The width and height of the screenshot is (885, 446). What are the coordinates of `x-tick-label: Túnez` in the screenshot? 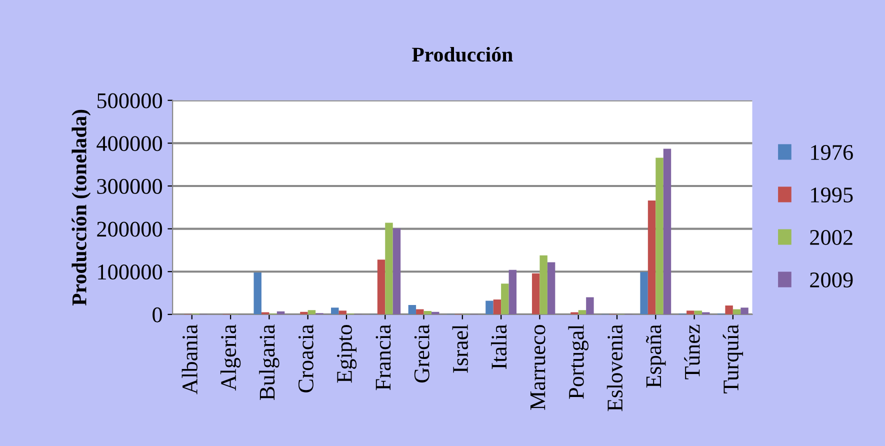 It's located at (692, 352).